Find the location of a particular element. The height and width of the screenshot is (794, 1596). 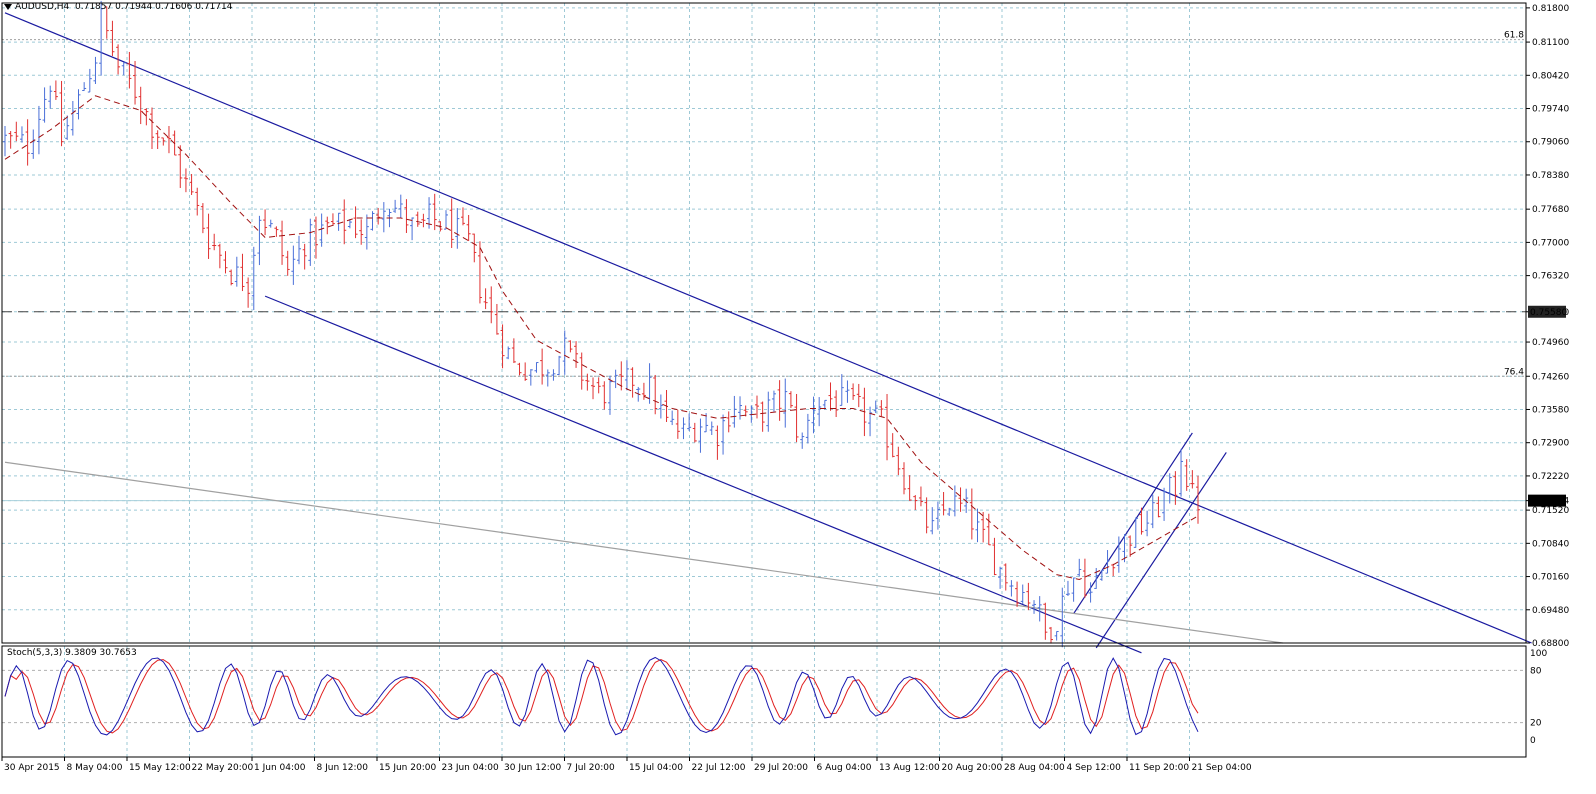

y-tick-label: 0.80420 is located at coordinates (1550, 76).